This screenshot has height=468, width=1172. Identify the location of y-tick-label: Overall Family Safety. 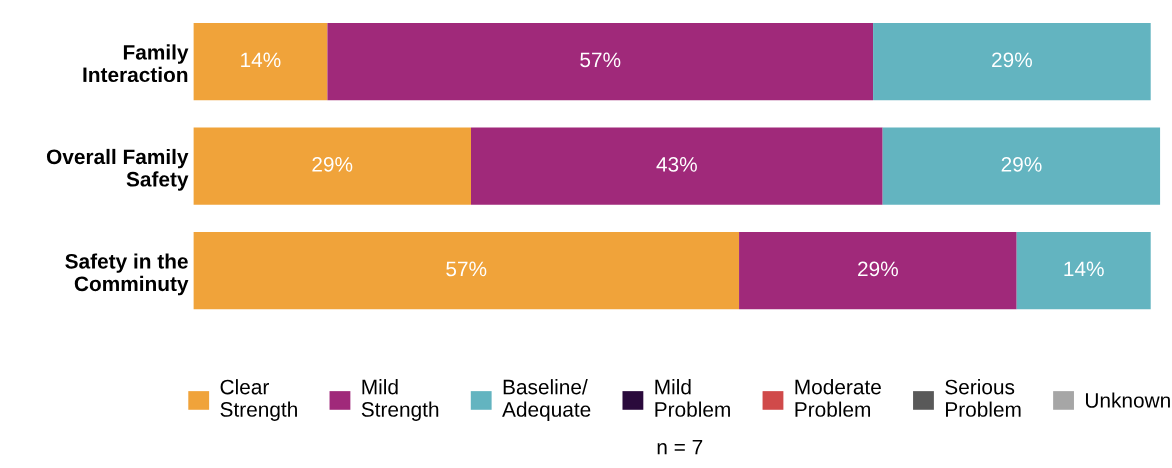
(117, 169).